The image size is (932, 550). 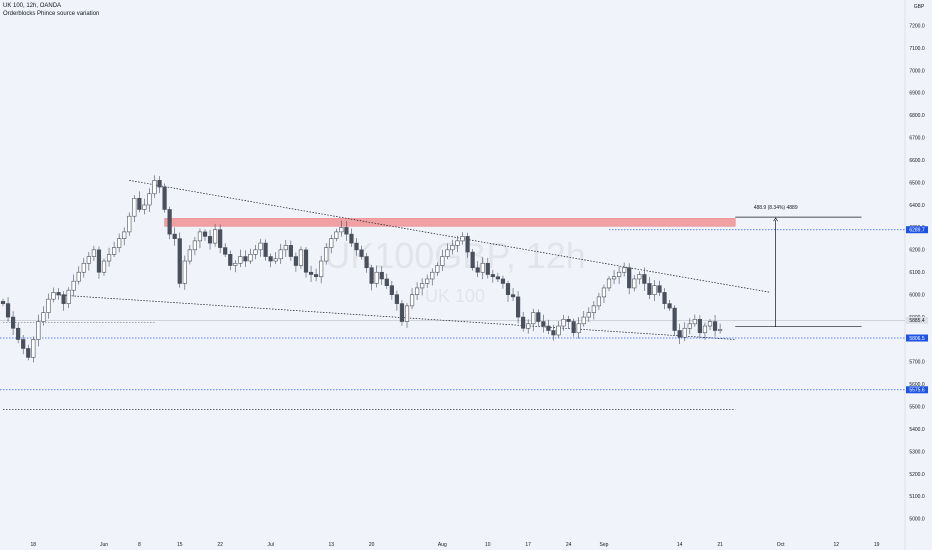 I want to click on x-tick-label: Jul, so click(x=270, y=545).